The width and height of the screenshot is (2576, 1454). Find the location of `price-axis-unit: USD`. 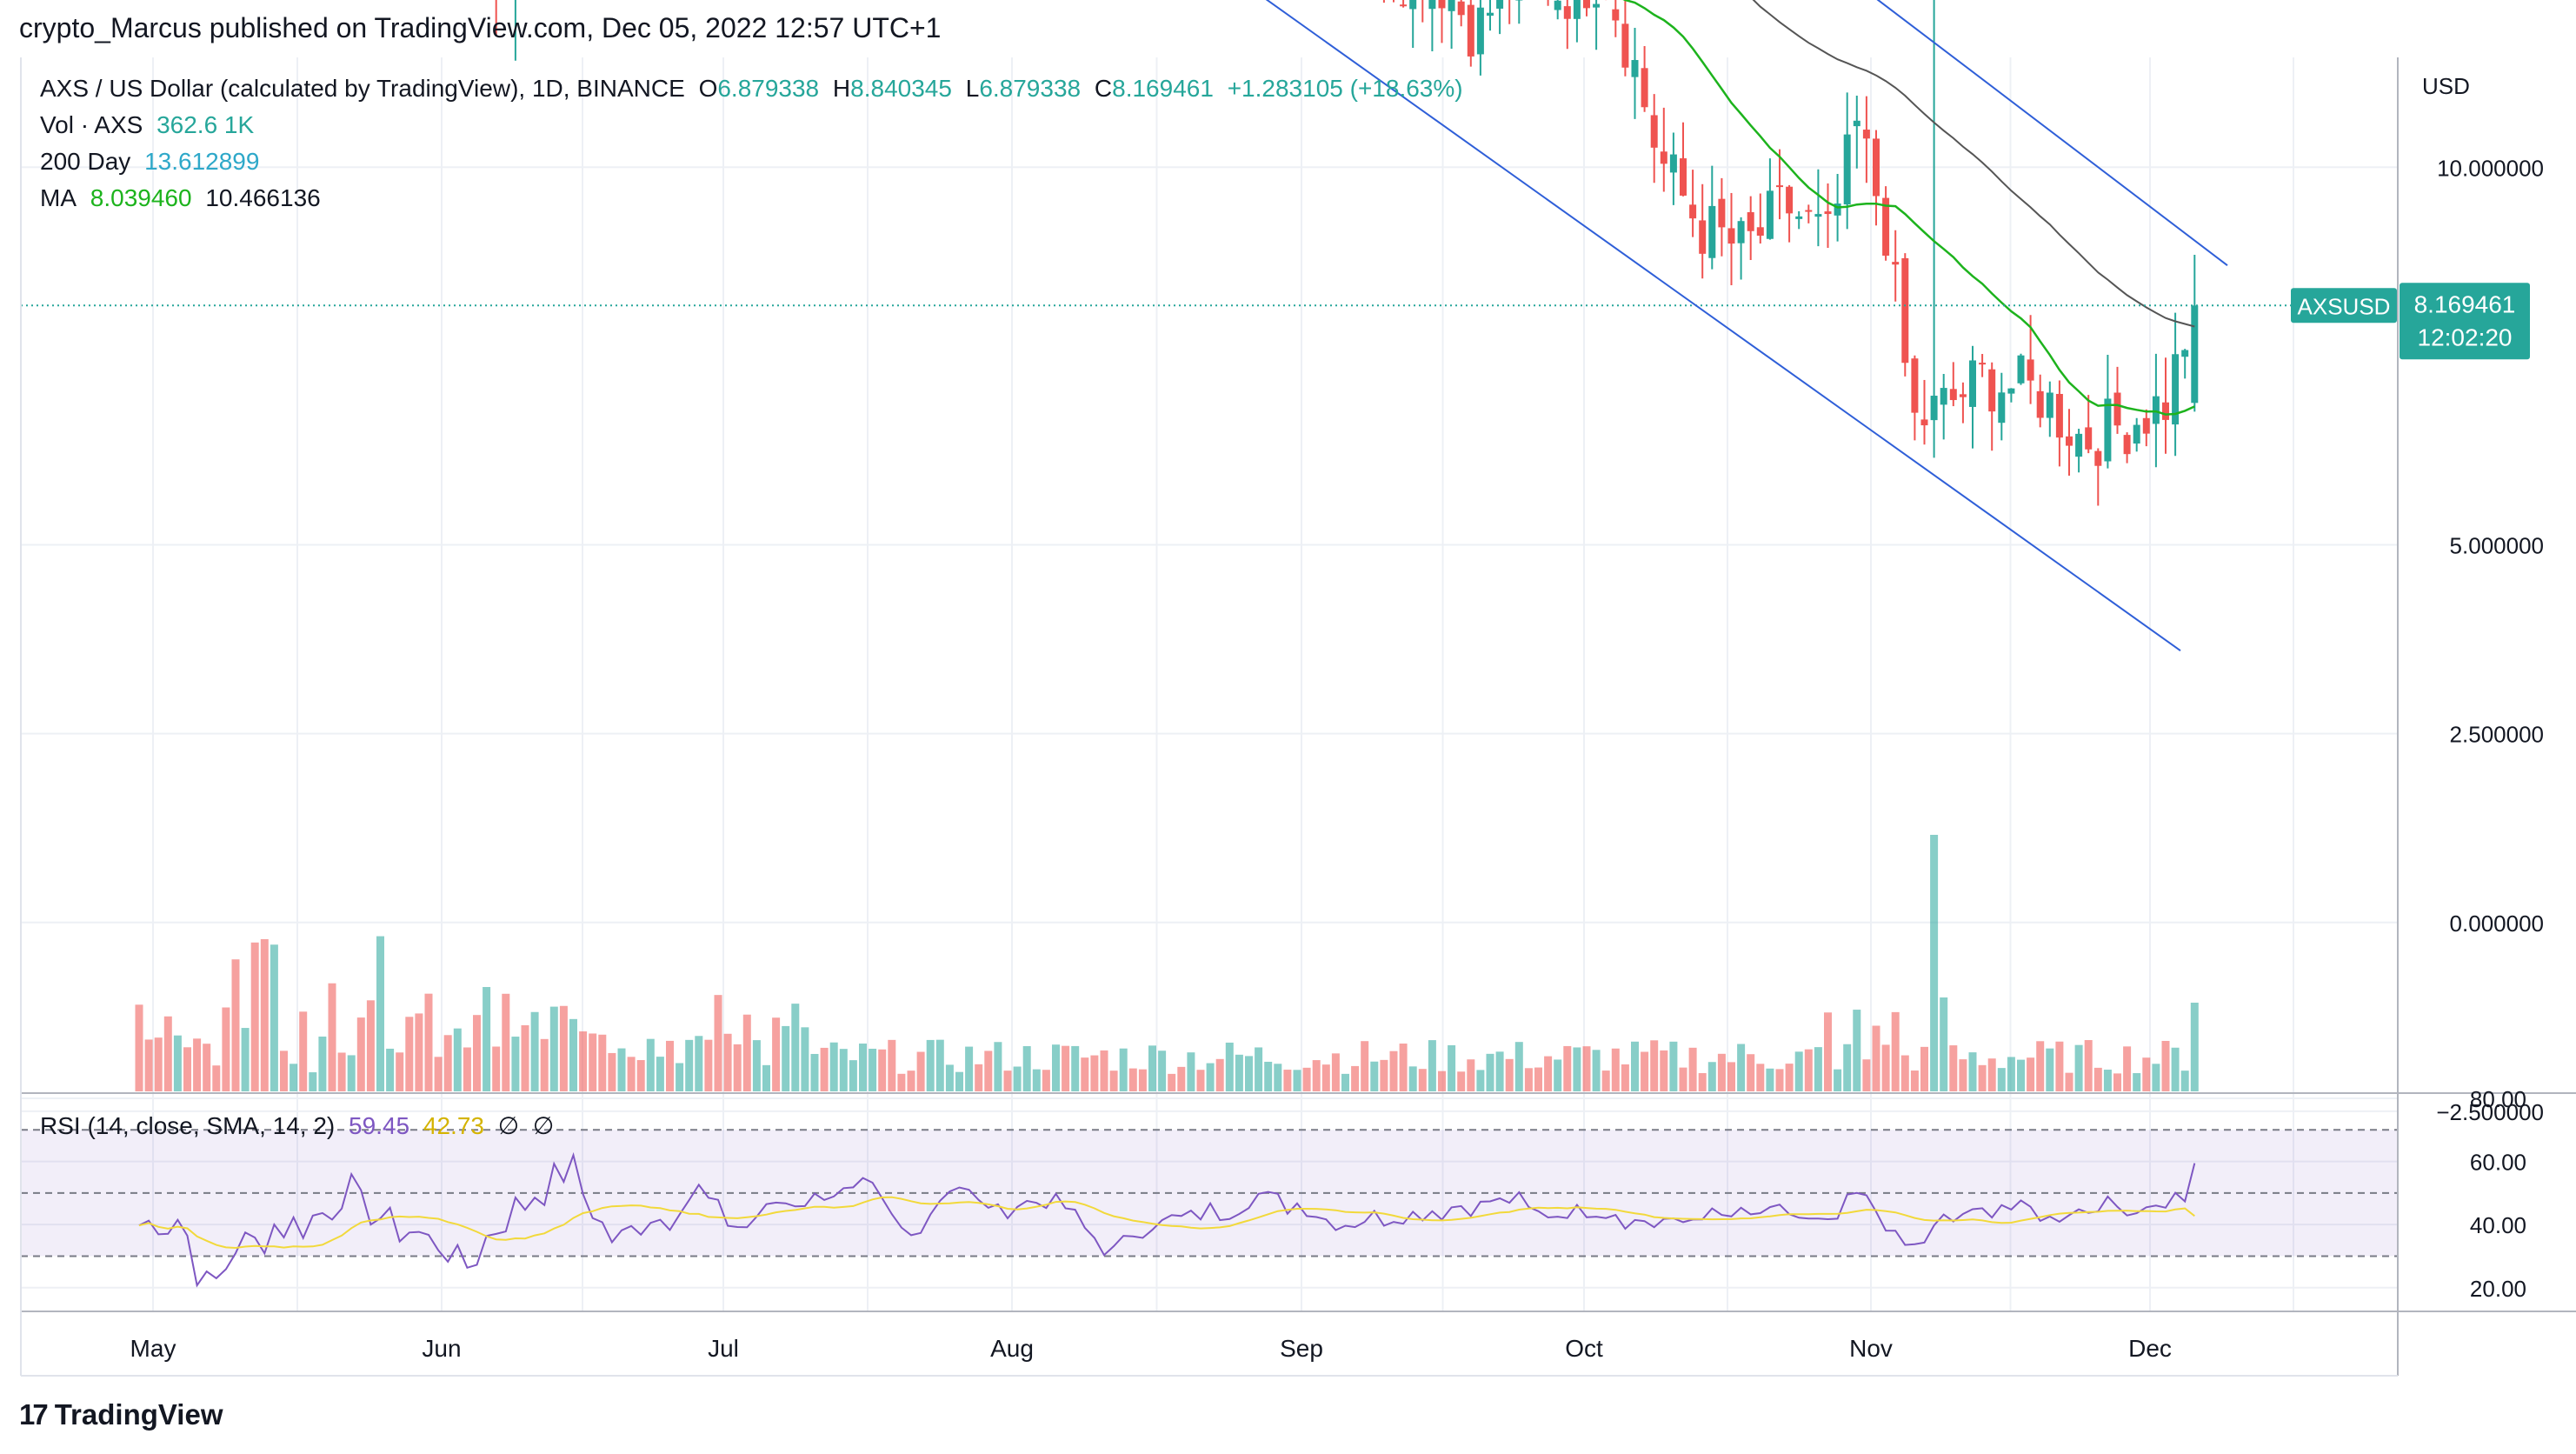

price-axis-unit: USD is located at coordinates (2446, 86).